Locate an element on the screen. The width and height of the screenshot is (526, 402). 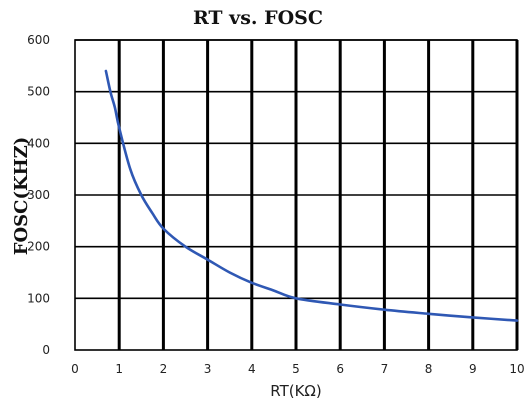
x-tick-label: 10 is located at coordinates (516, 369).